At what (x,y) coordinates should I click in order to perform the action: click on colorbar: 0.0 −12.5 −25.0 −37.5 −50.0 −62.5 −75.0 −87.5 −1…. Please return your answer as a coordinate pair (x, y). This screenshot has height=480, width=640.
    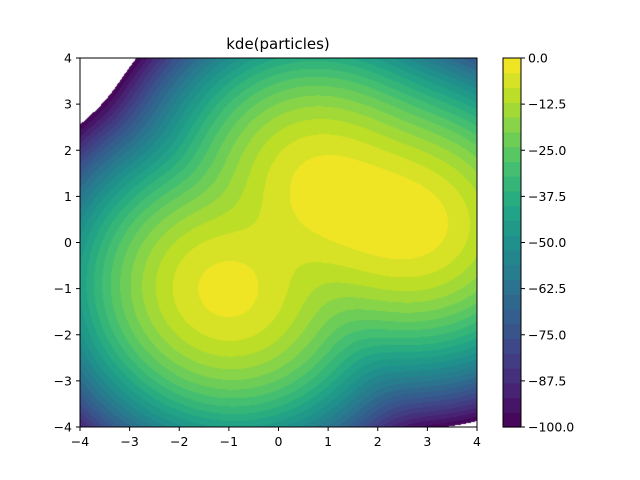
    Looking at the image, I should click on (538, 243).